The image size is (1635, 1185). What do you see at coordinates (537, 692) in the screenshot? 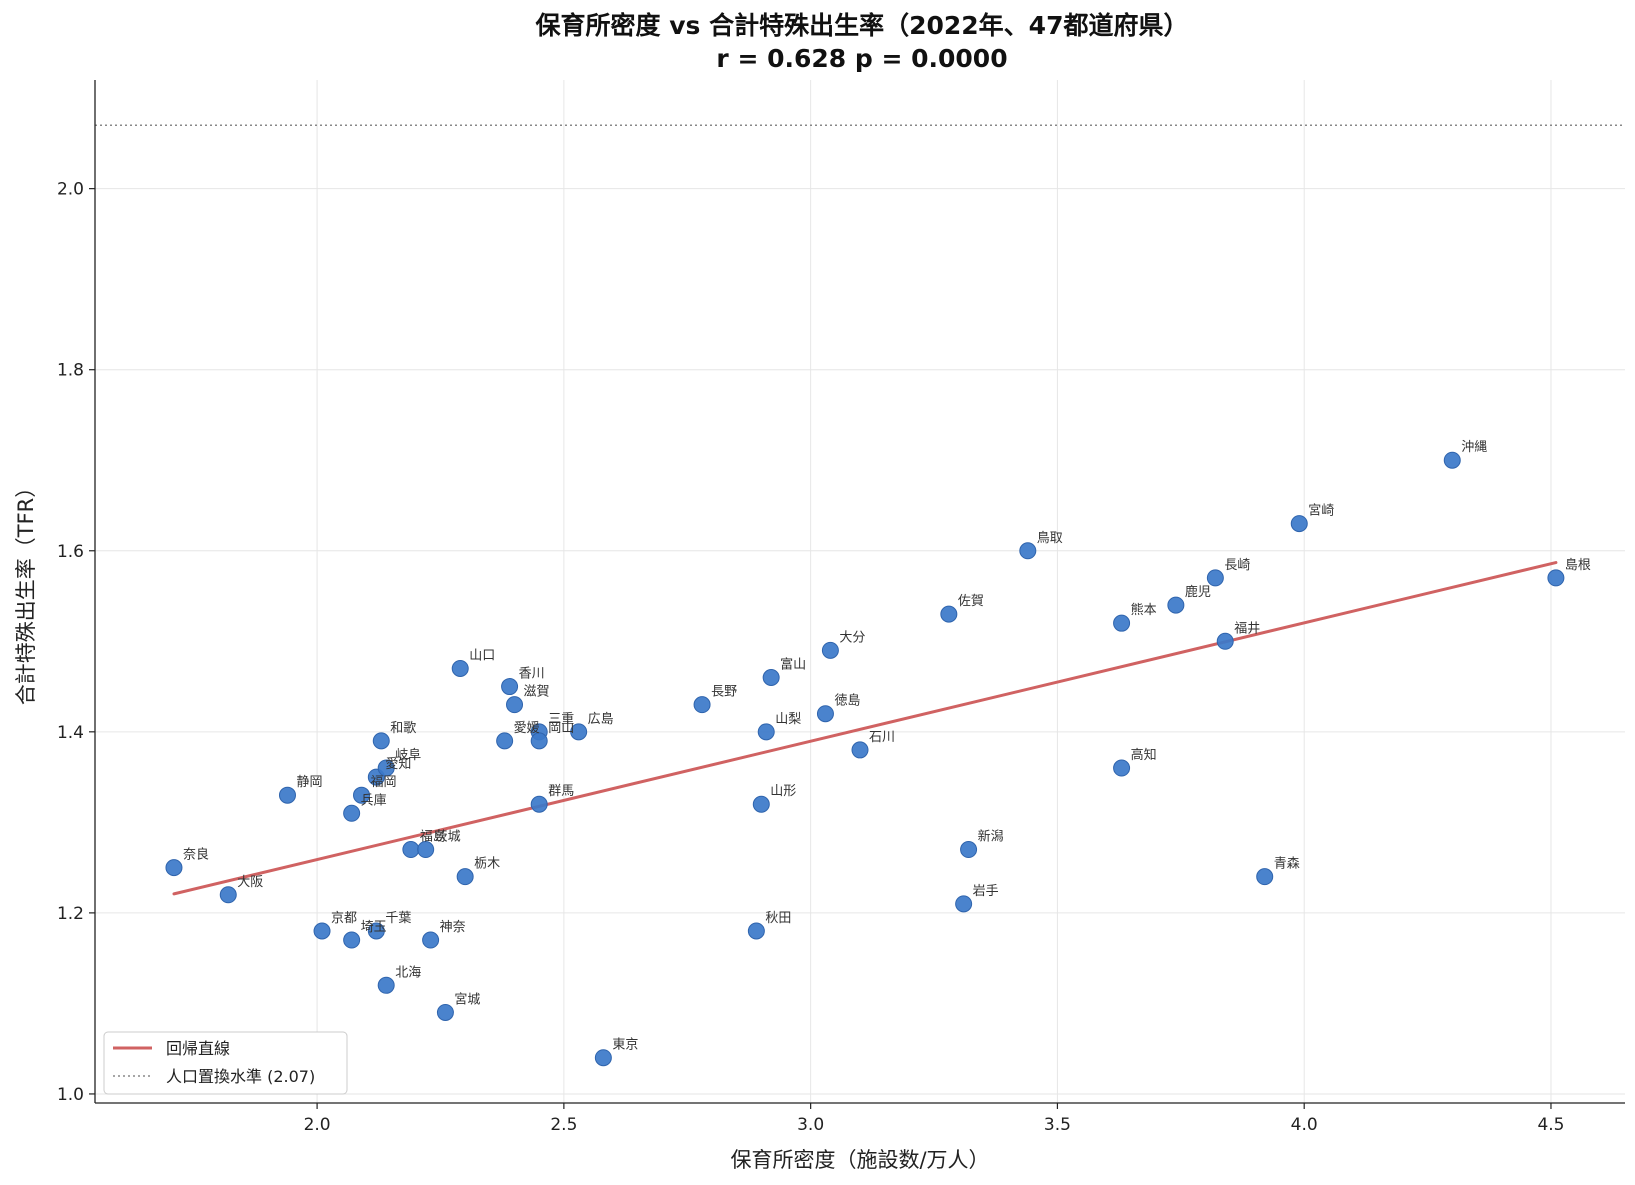
I see `point-label: 滋賀` at bounding box center [537, 692].